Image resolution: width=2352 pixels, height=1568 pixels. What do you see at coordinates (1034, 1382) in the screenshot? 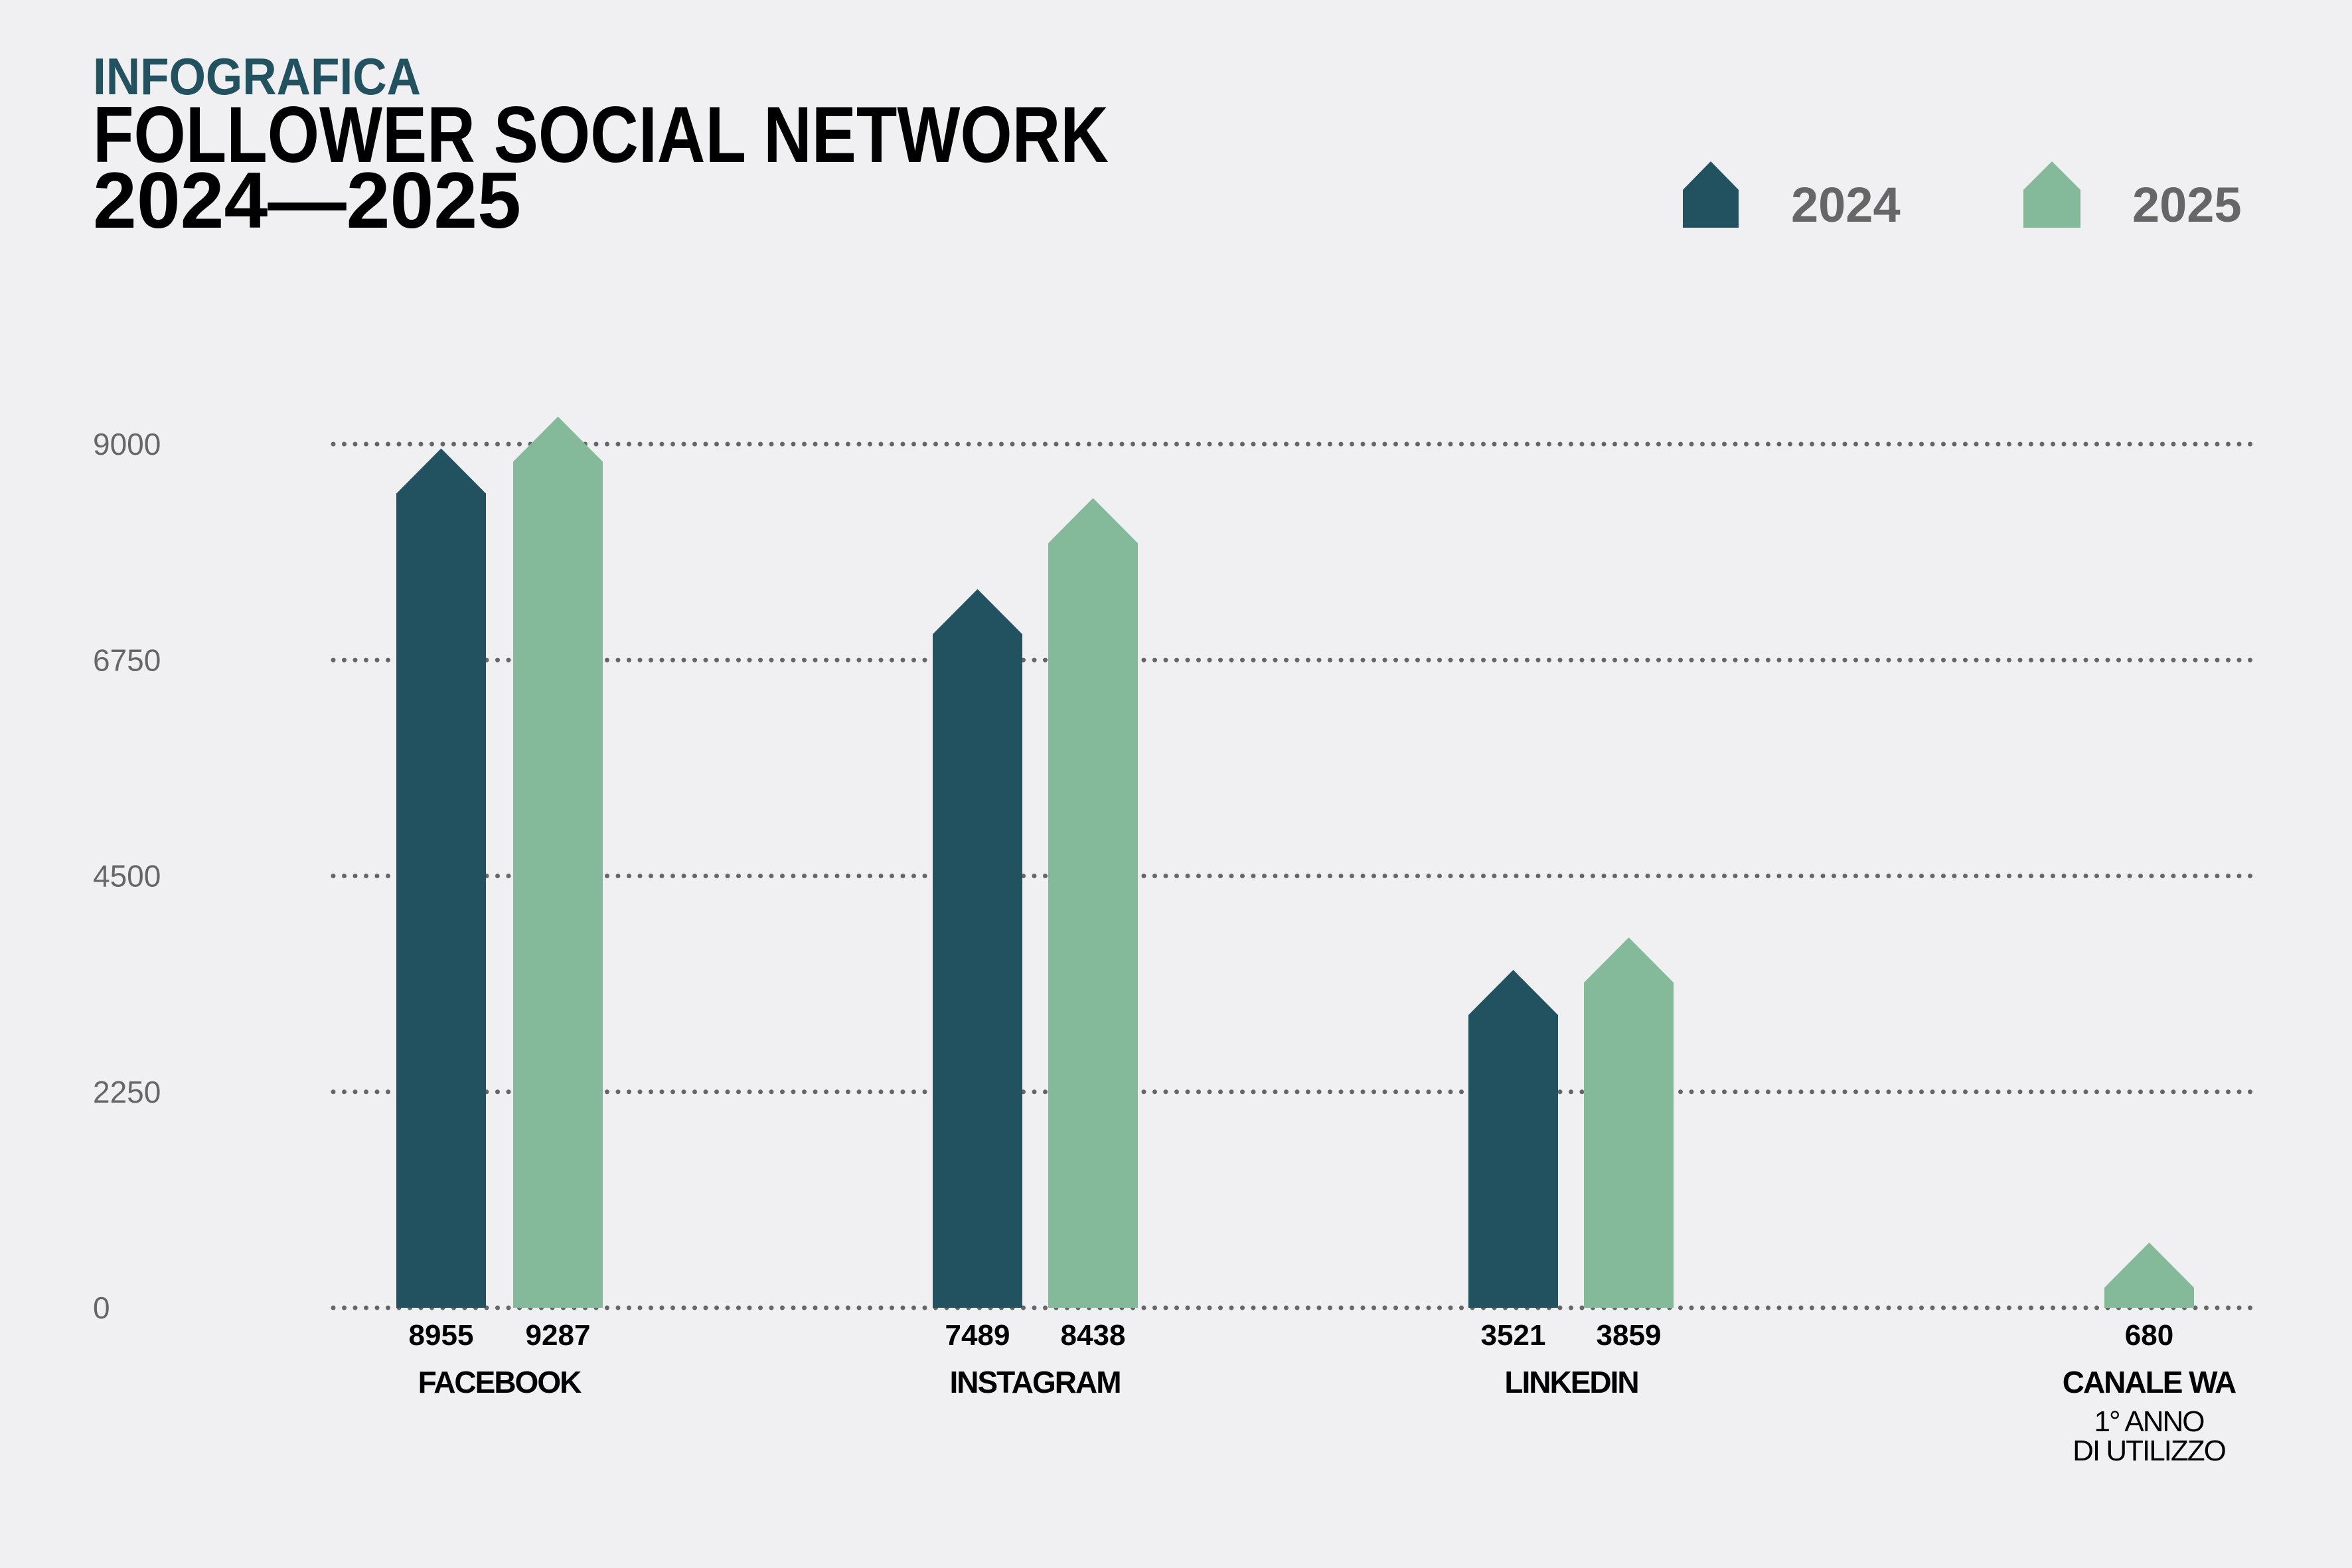
I see `category-label: INSTAGRAM` at bounding box center [1034, 1382].